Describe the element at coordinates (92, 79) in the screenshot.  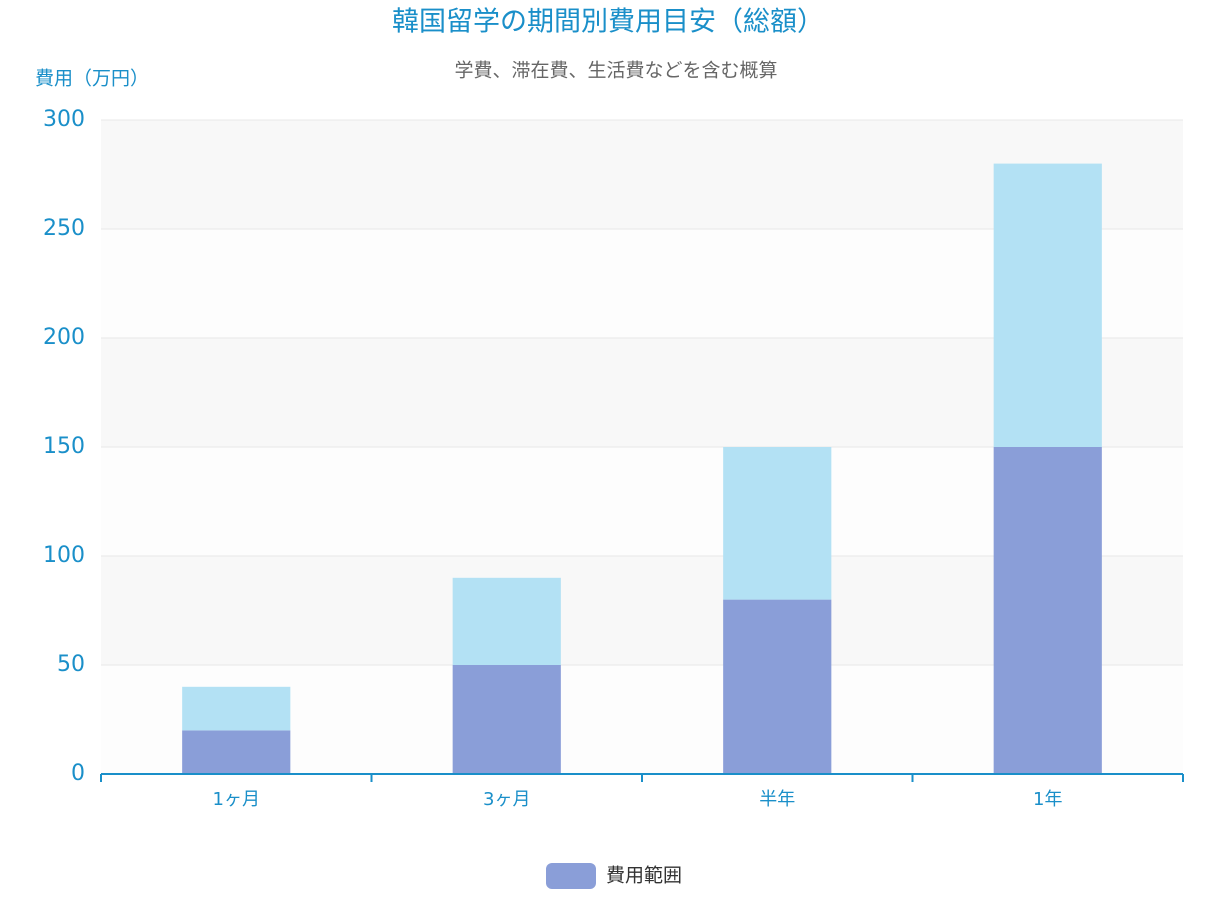
I see `y-axis-label: 費用（万円）` at that location.